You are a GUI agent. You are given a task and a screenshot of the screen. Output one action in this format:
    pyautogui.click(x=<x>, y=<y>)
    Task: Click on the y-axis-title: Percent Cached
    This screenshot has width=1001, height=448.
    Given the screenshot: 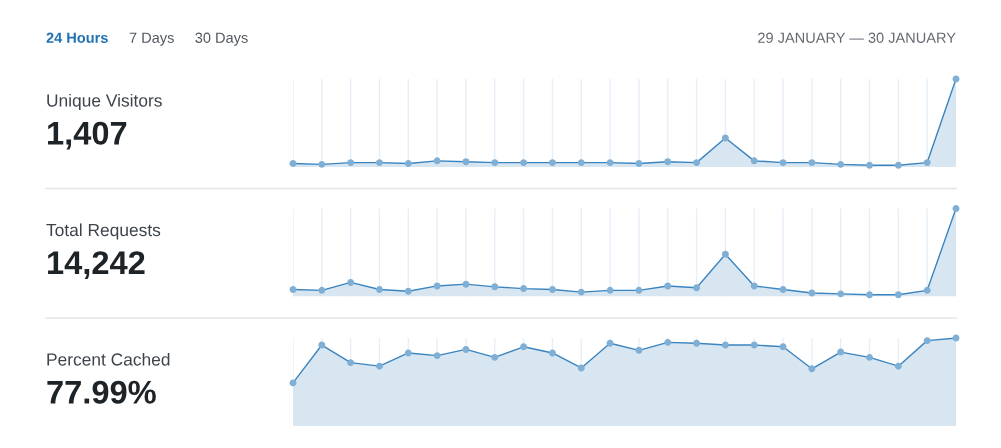 What is the action you would take?
    pyautogui.click(x=108, y=359)
    